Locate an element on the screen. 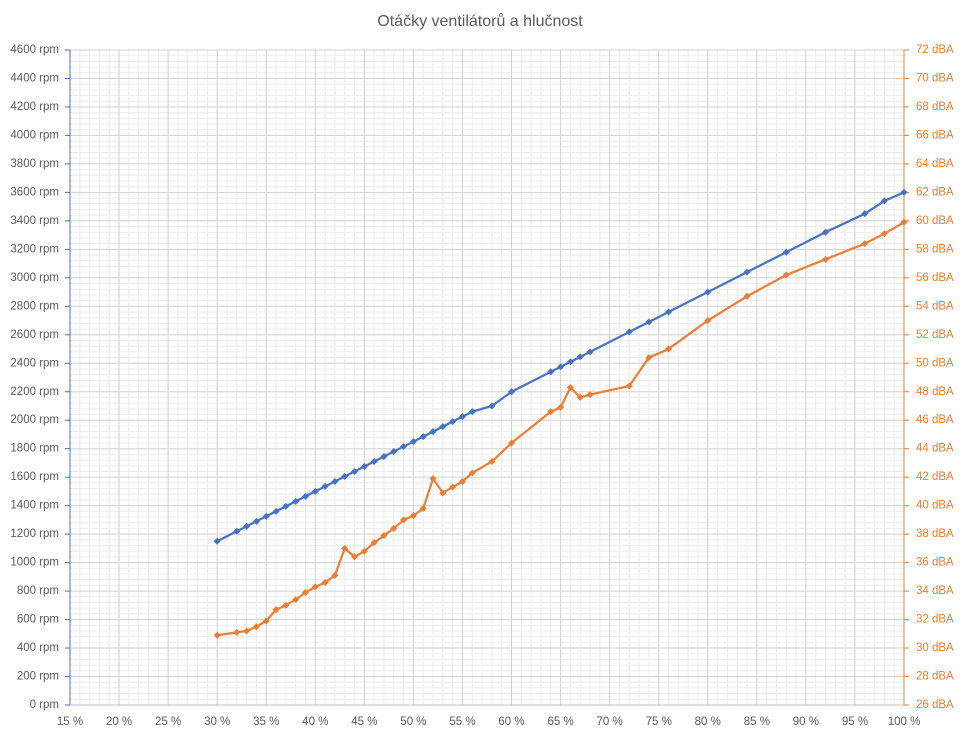 The width and height of the screenshot is (960, 738). x-tick-label: 55 % is located at coordinates (462, 722).